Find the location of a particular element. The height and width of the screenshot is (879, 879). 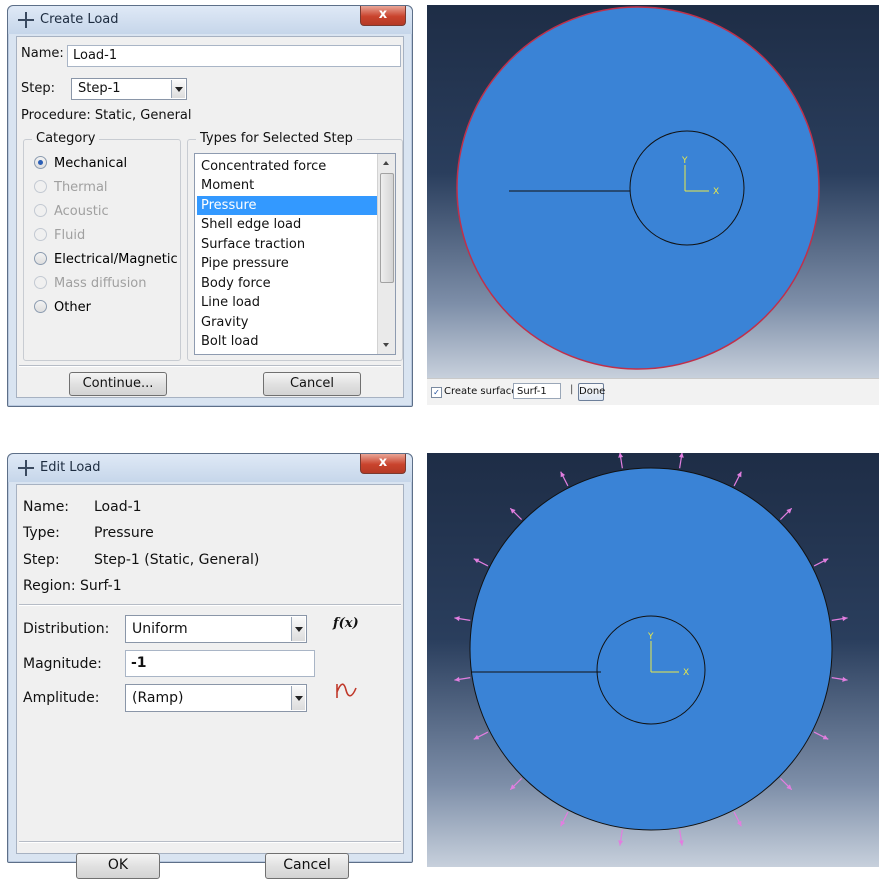

category-mass-diffusion: Mass diffusion is located at coordinates (90, 283).